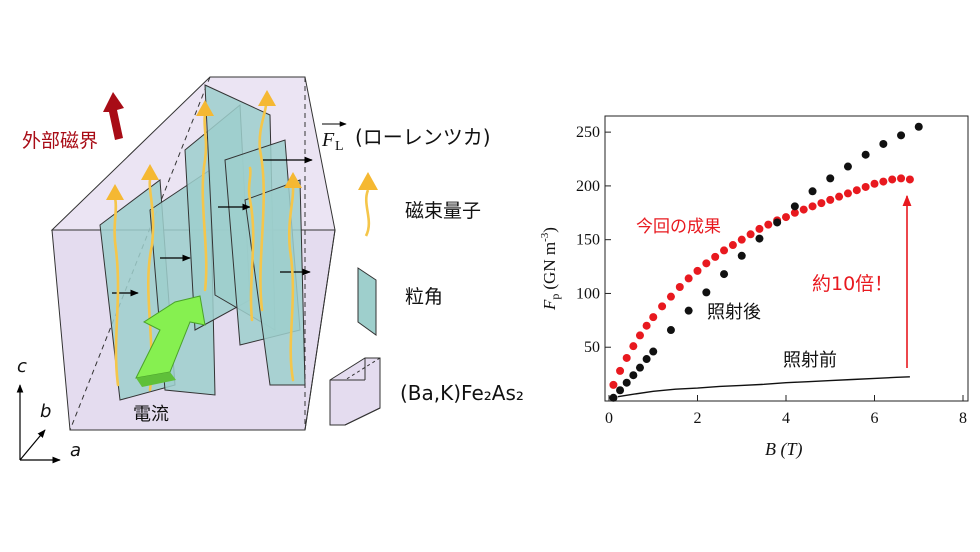 The image size is (980, 552). I want to click on legend-flux-symbol, so click(368, 204).